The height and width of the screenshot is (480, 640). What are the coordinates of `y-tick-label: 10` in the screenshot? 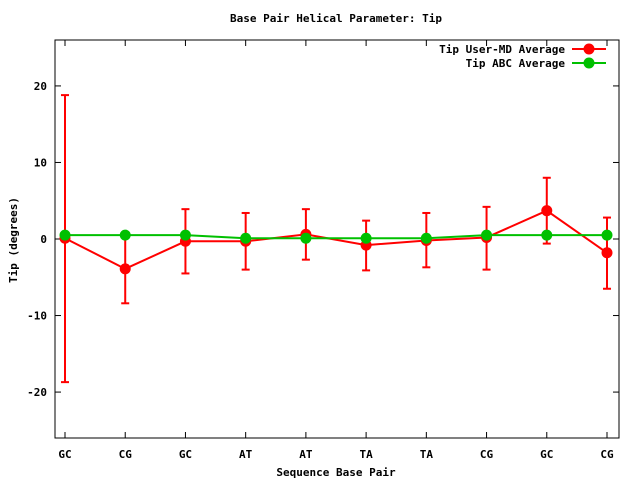 It's located at (40, 162).